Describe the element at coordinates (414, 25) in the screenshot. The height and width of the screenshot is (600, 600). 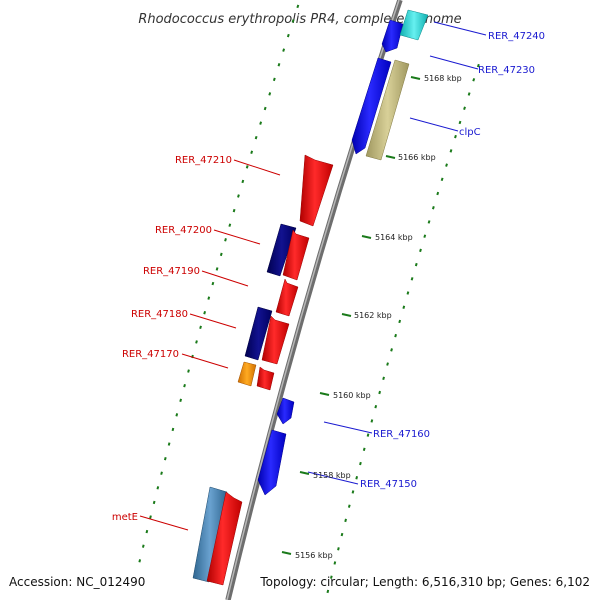
I see `gene-cyan` at that location.